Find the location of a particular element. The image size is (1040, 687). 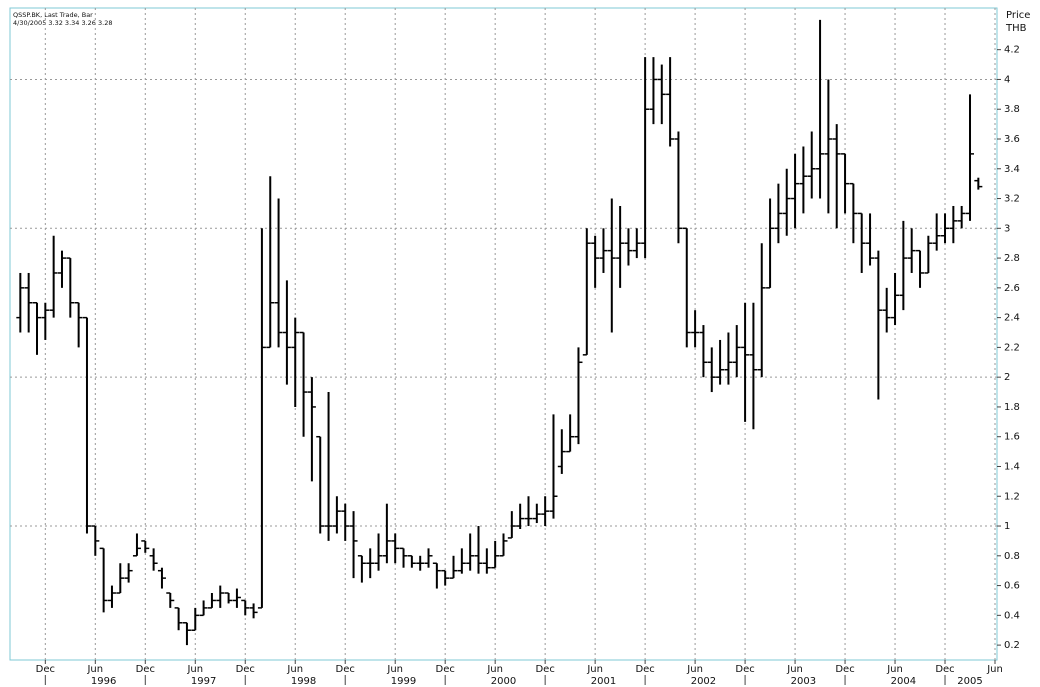

y-tick-label: 4.2 is located at coordinates (1012, 50).